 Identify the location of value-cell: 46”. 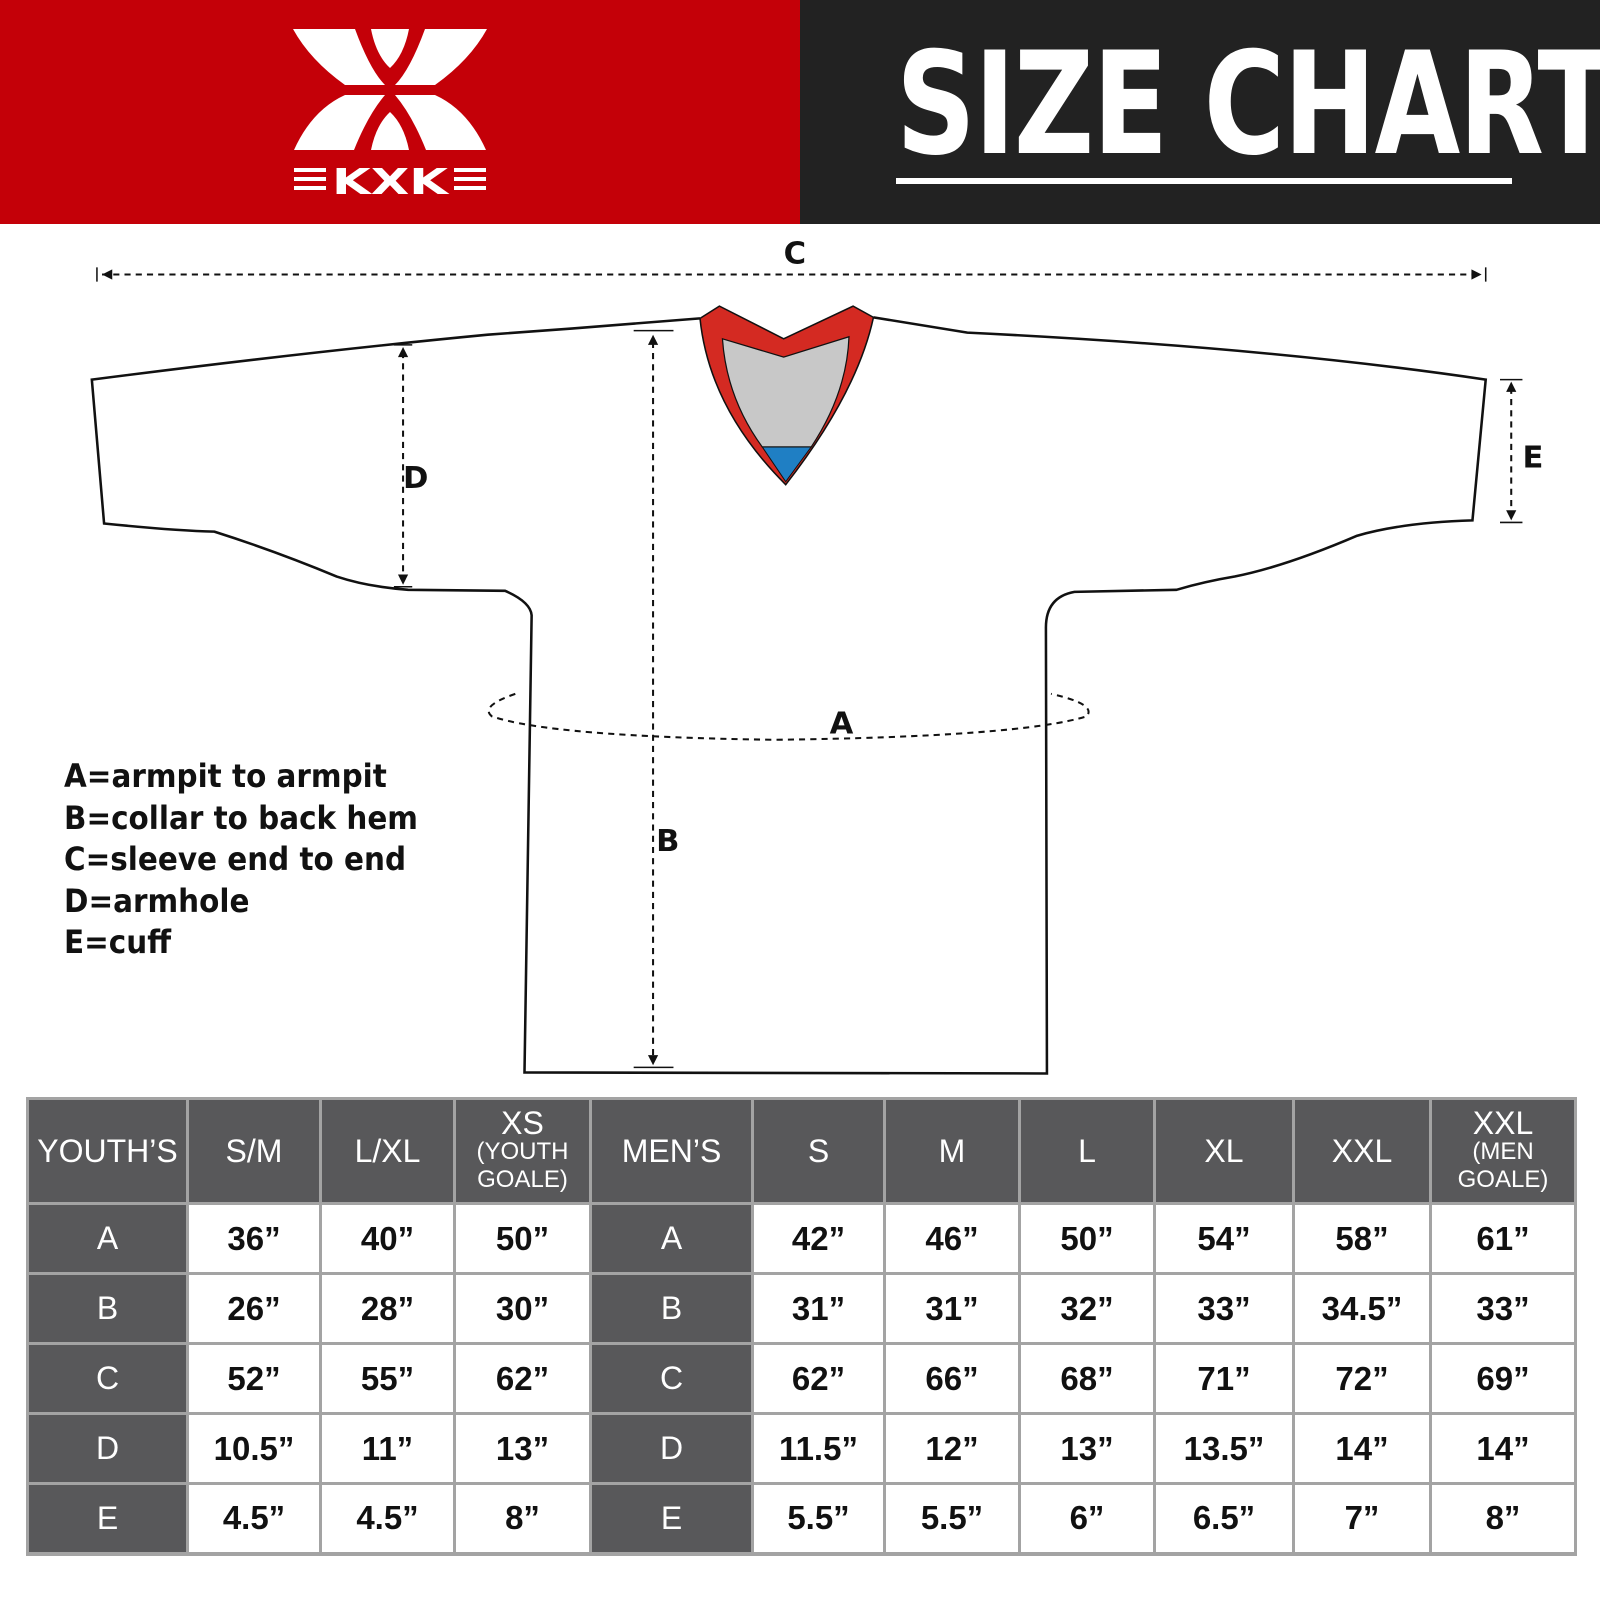
(952, 1238).